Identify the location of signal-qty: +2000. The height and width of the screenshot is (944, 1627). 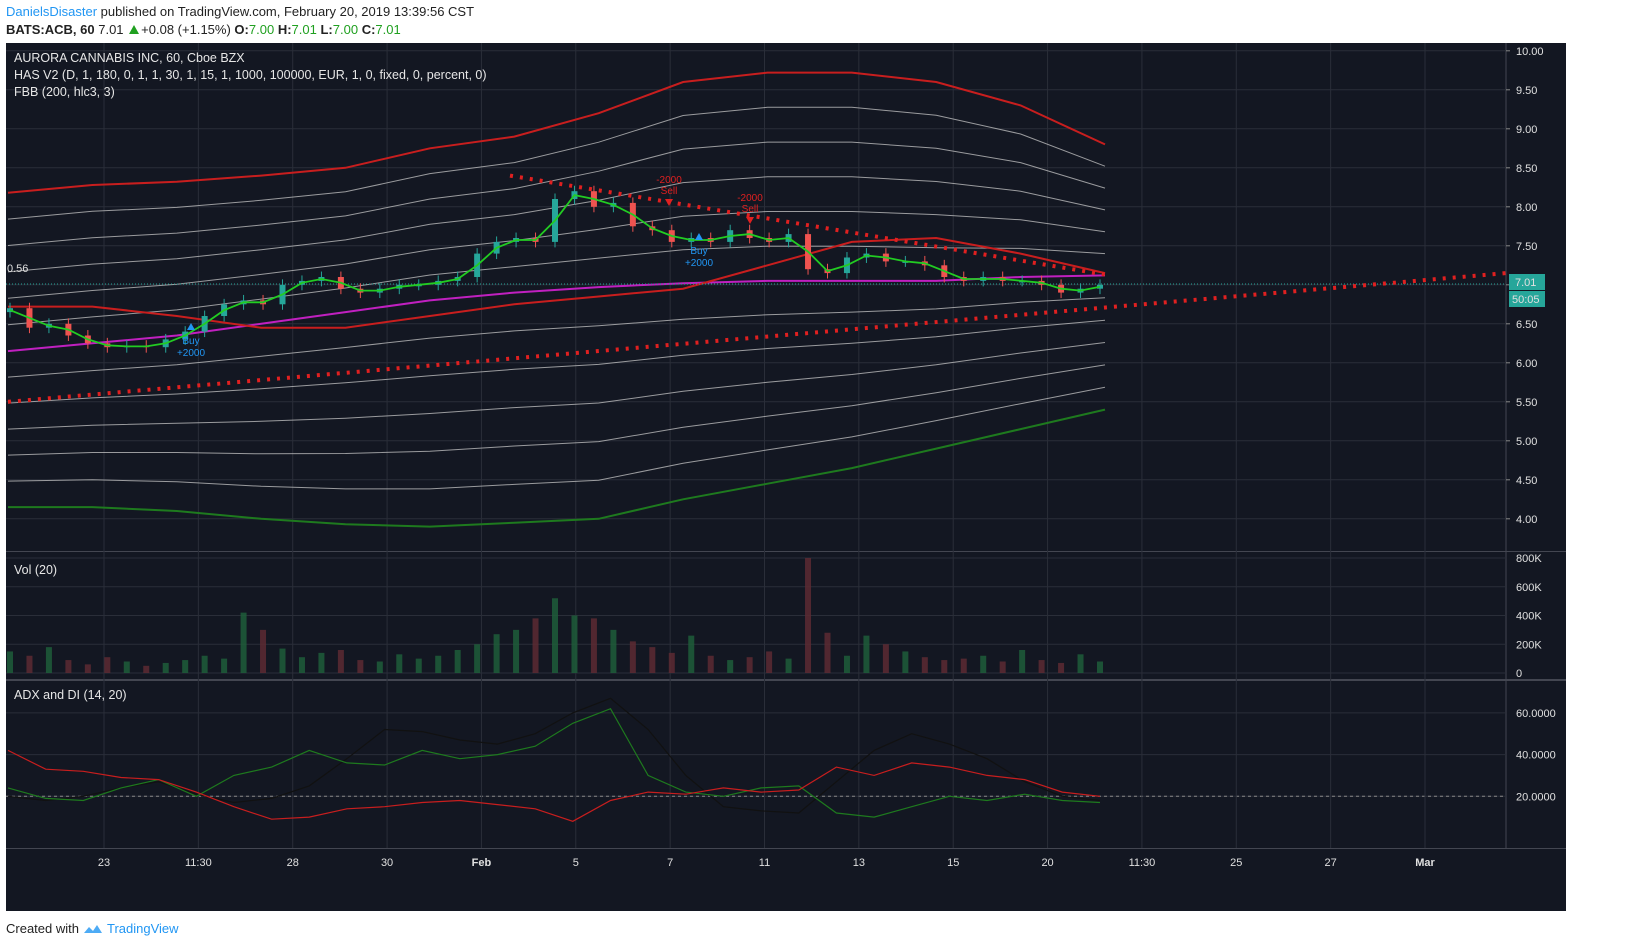
(699, 263).